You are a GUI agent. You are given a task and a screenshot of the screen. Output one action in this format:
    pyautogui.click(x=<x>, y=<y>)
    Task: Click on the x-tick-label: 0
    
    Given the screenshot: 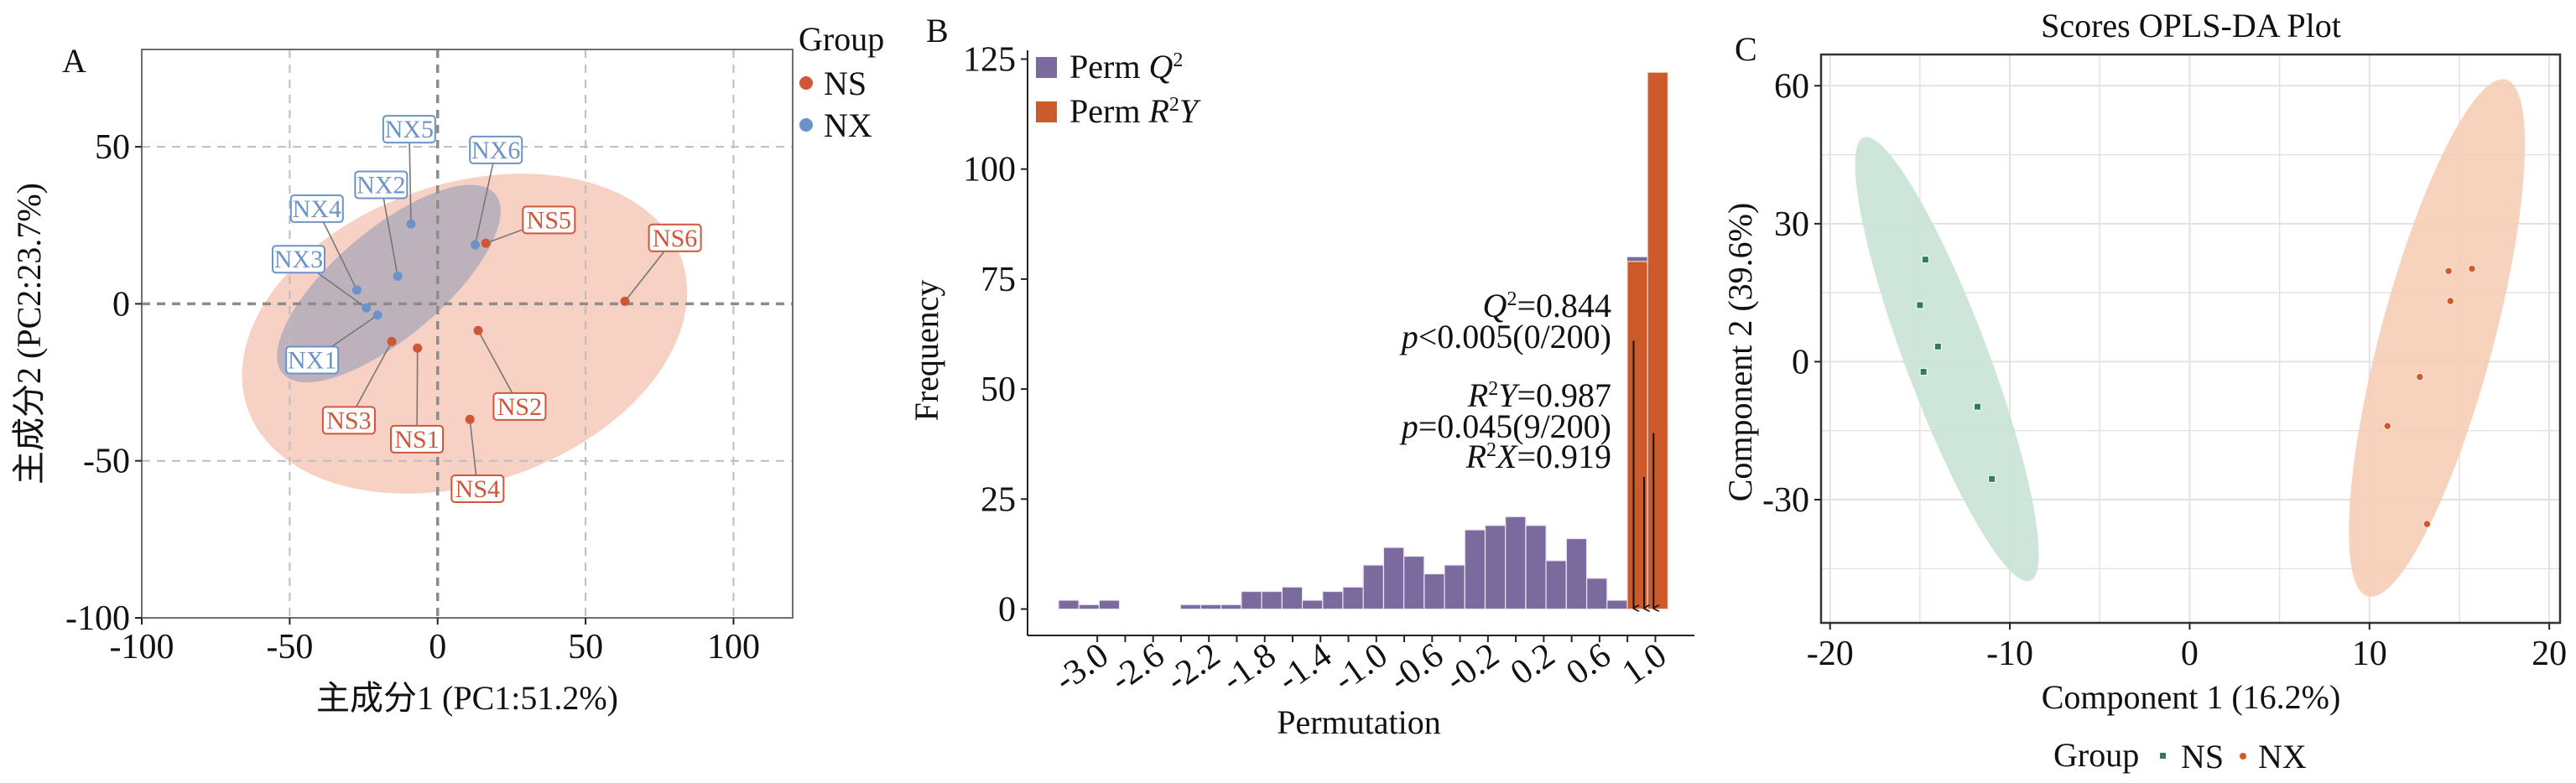 What is the action you would take?
    pyautogui.click(x=2190, y=654)
    